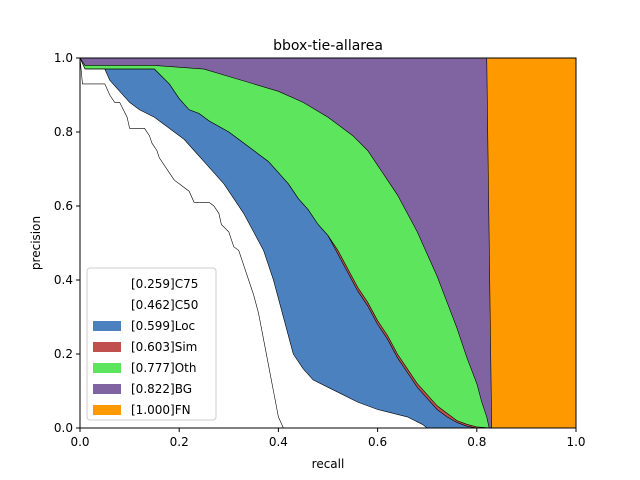  What do you see at coordinates (63, 58) in the screenshot?
I see `y-tick-label: 1.0` at bounding box center [63, 58].